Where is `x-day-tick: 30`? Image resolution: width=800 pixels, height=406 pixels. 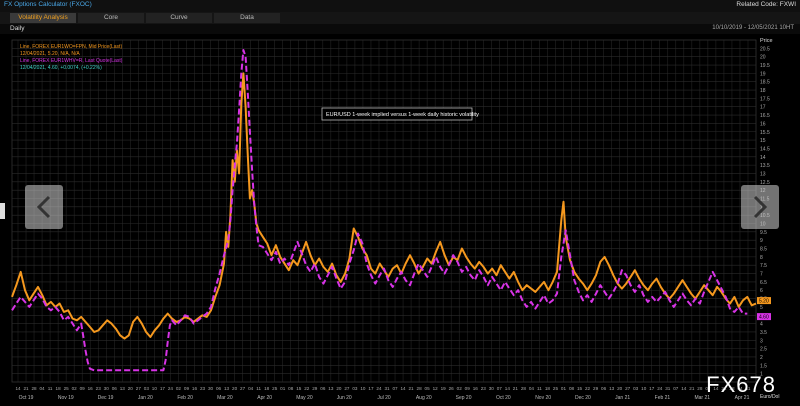
x-day-tick: 30 is located at coordinates (492, 388).